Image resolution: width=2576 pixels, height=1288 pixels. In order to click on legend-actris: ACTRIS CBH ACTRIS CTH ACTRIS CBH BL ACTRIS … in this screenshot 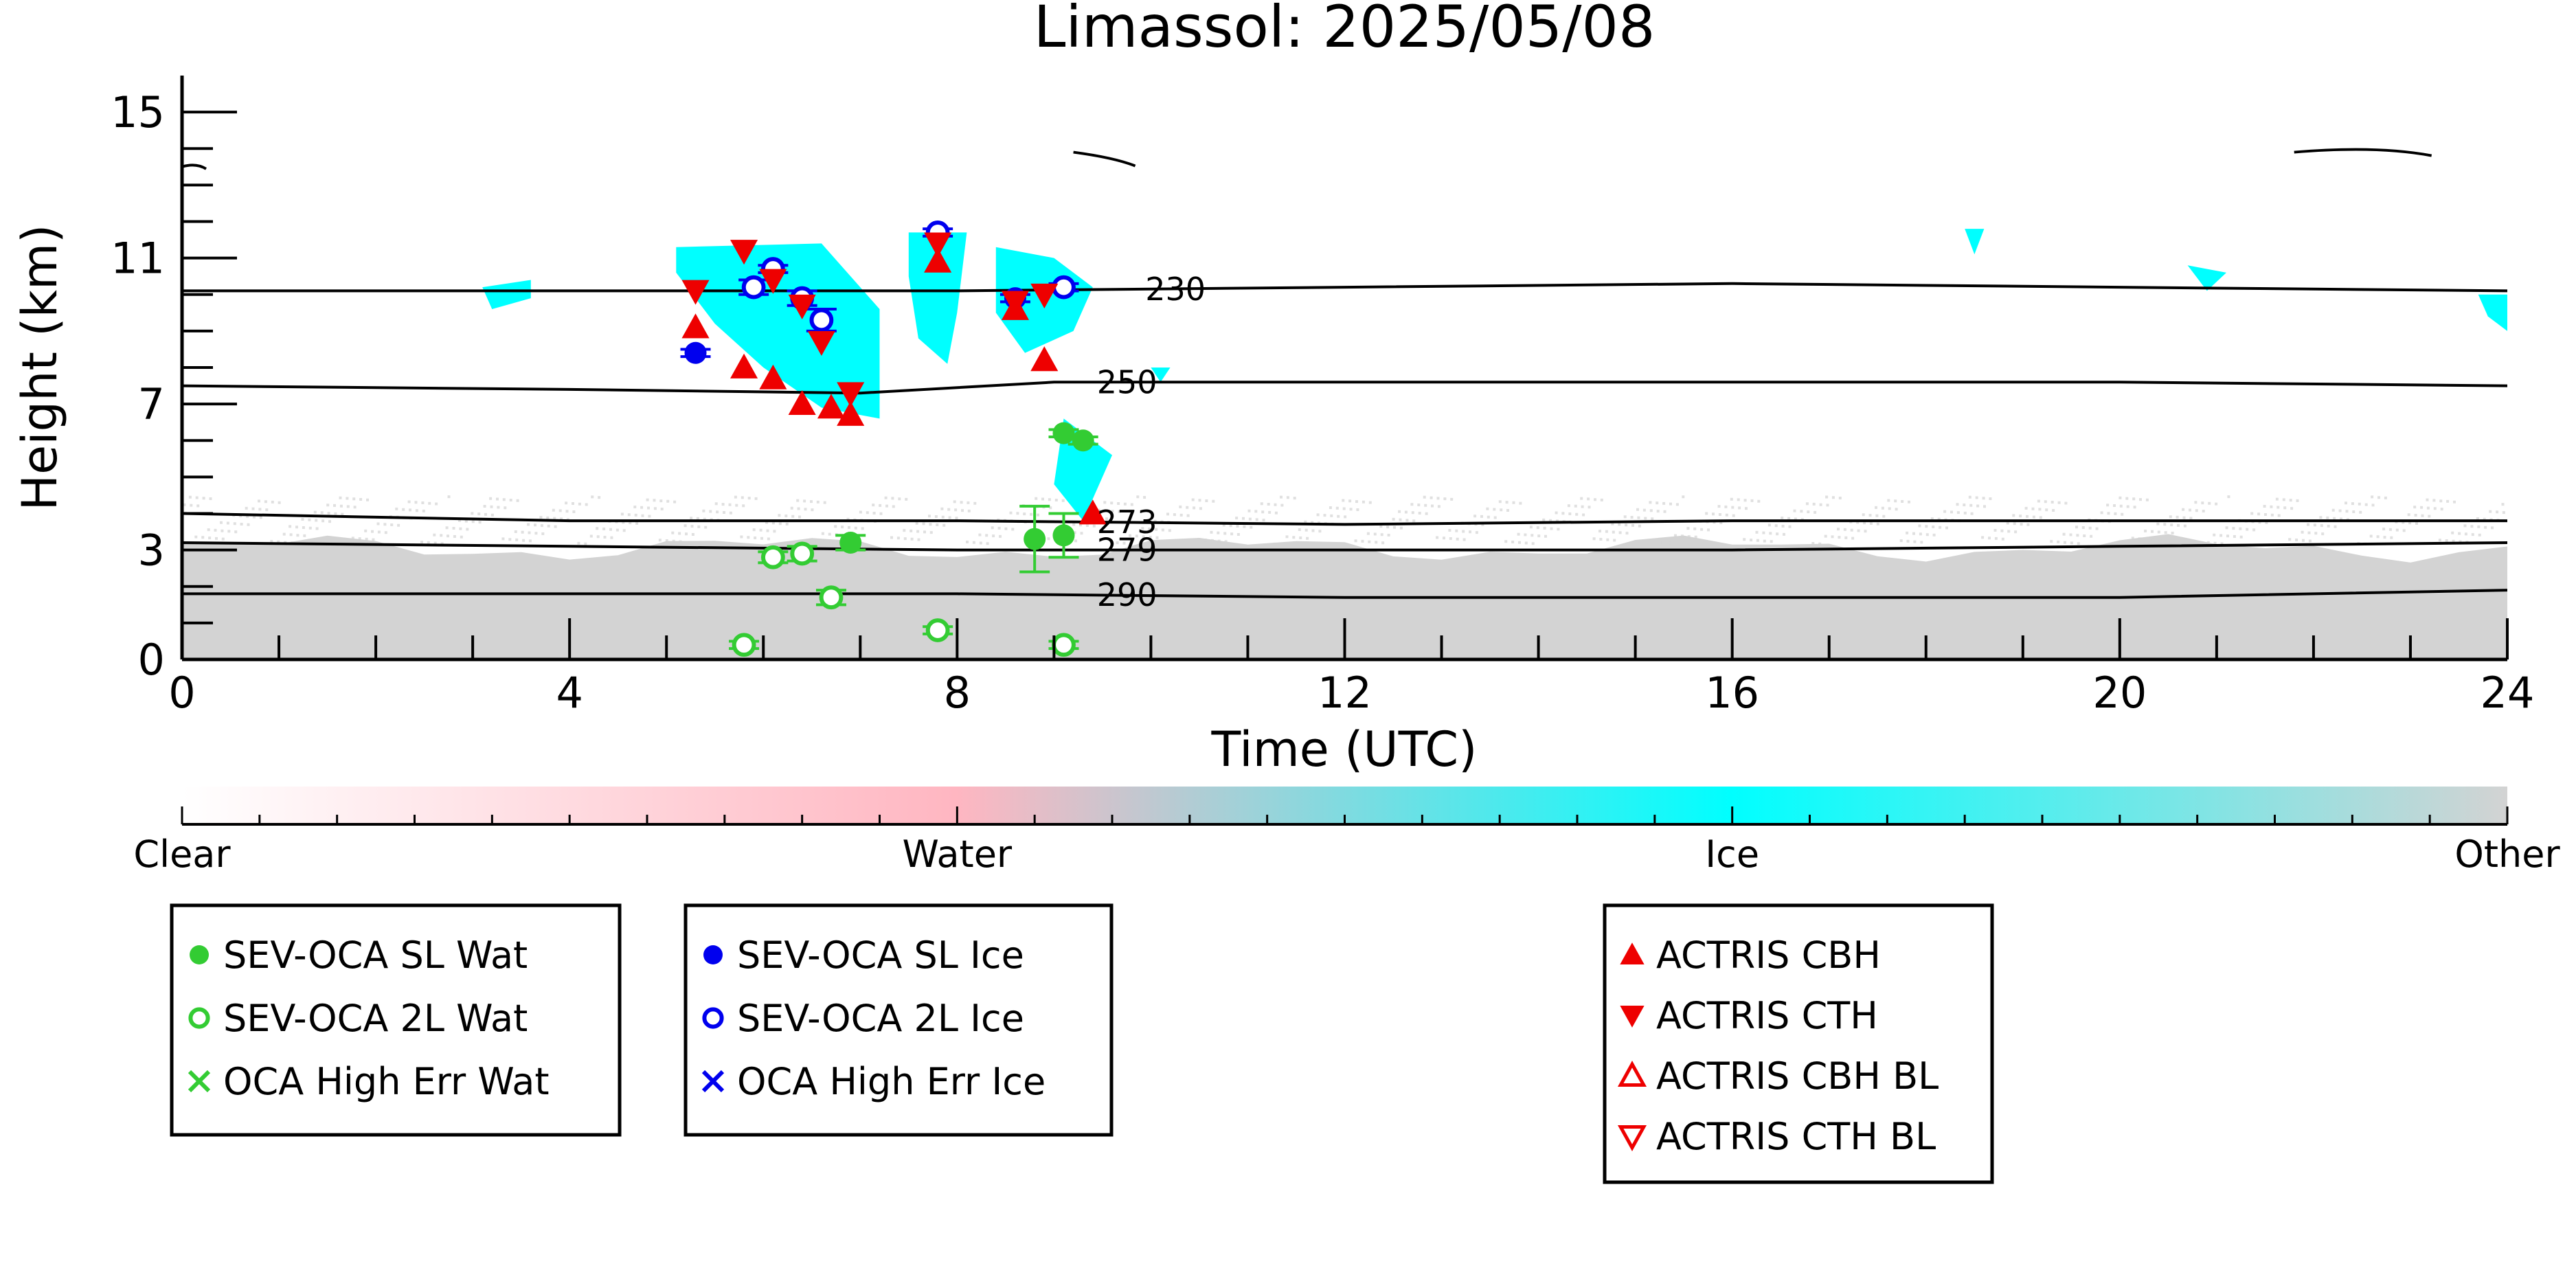, I will do `click(1798, 1043)`.